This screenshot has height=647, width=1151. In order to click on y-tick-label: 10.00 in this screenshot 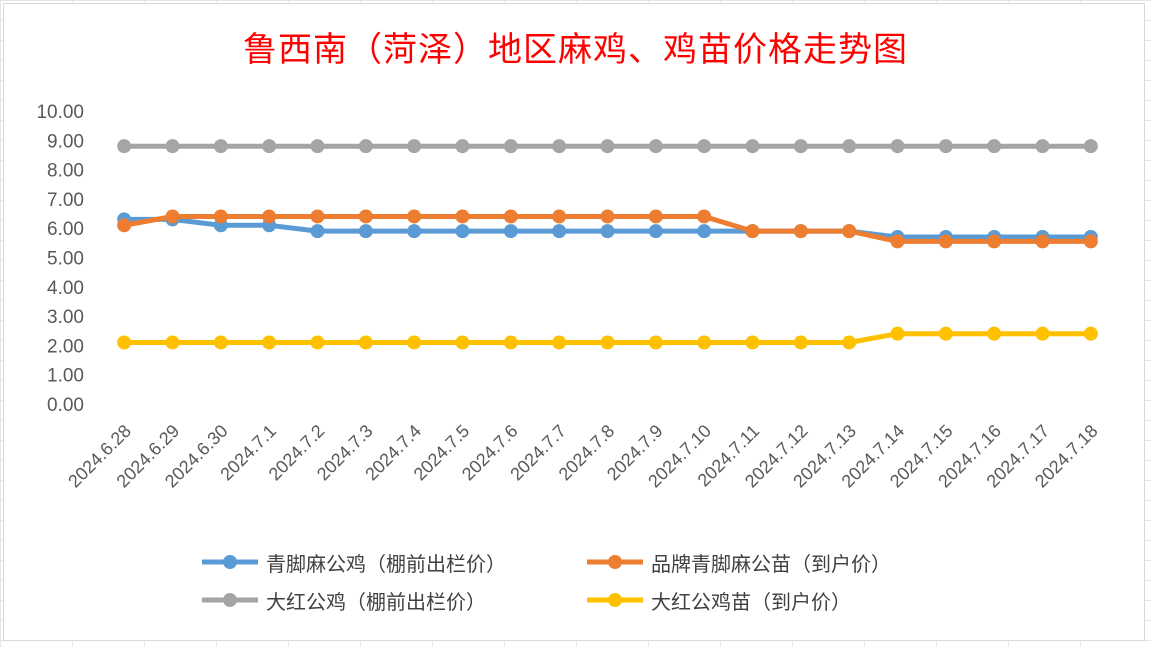, I will do `click(60, 112)`.